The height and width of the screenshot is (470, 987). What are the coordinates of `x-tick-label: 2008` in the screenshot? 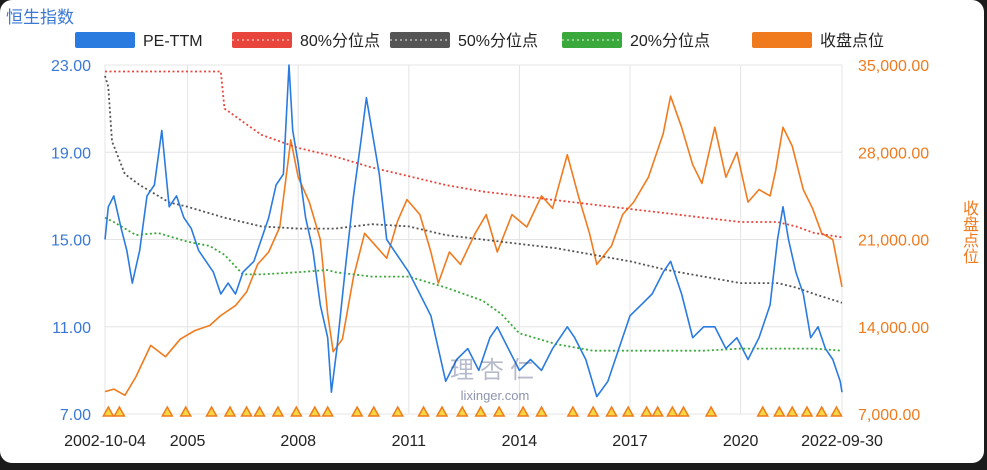 It's located at (298, 441).